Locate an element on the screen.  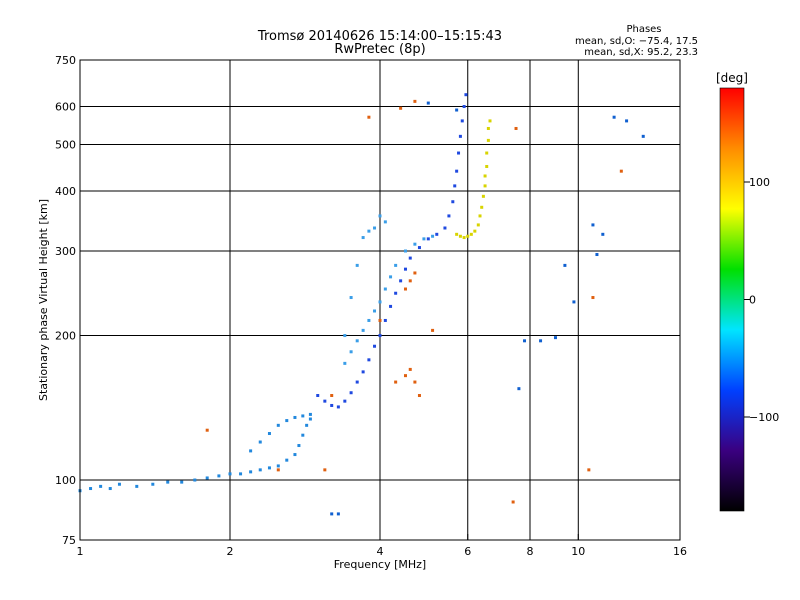
y-tick-label: 600 is located at coordinates (65, 107).